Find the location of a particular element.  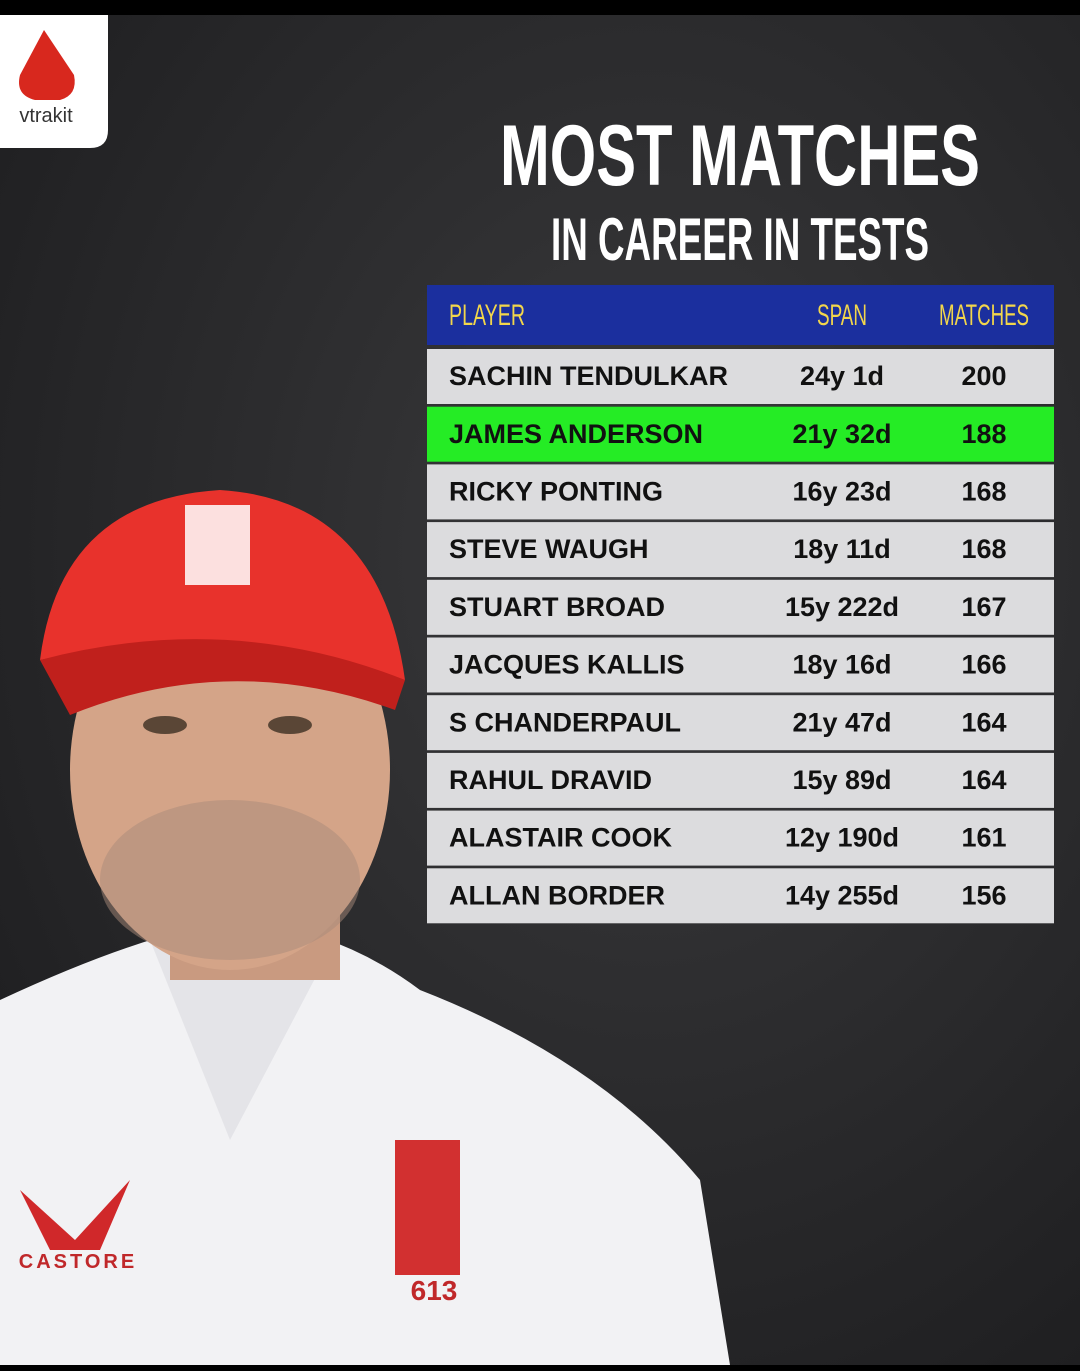

table-cell: 188 is located at coordinates (983, 434).